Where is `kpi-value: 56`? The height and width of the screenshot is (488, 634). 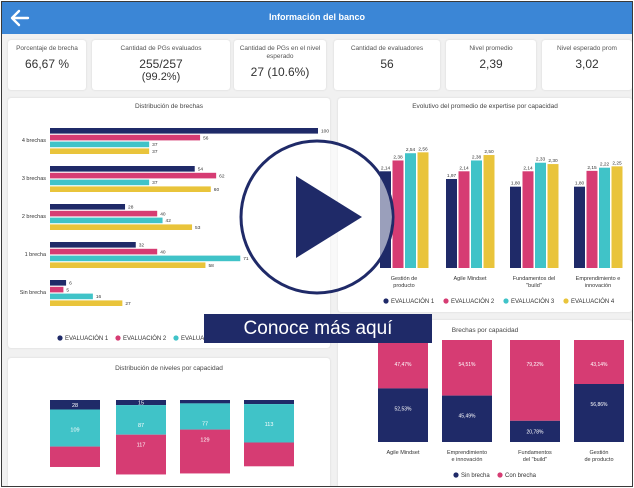 kpi-value: 56 is located at coordinates (387, 64).